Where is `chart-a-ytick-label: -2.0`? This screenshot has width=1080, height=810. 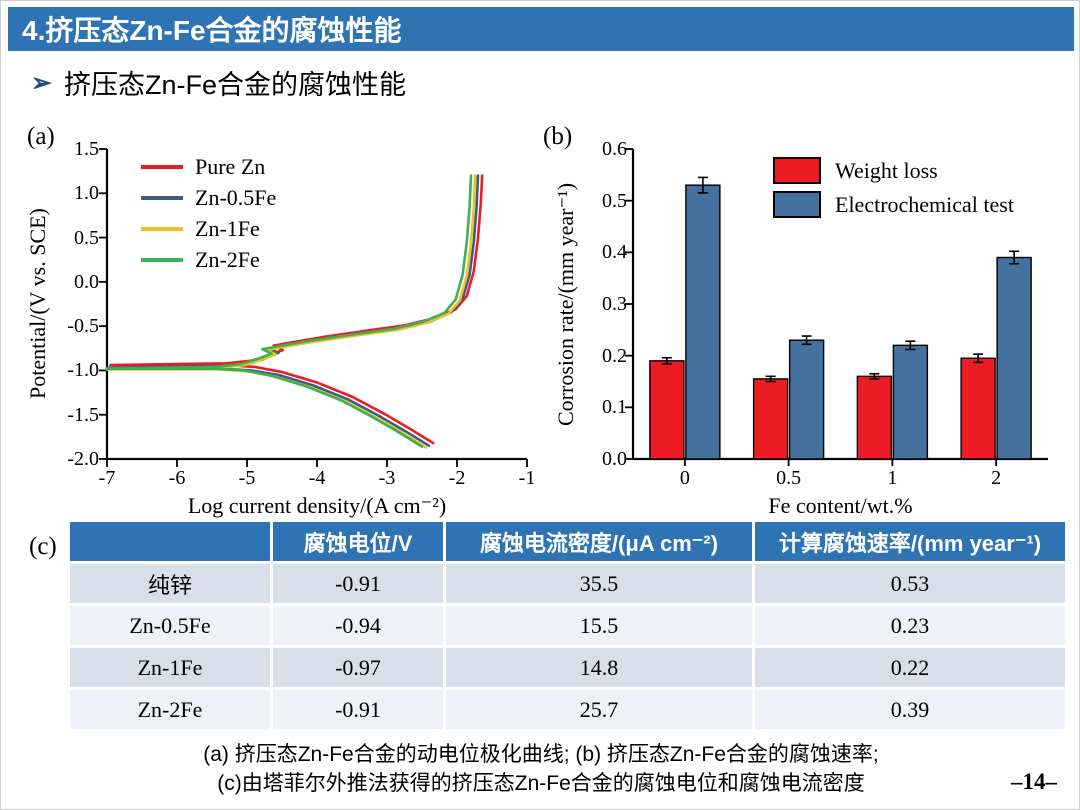 chart-a-ytick-label: -2.0 is located at coordinates (83, 459).